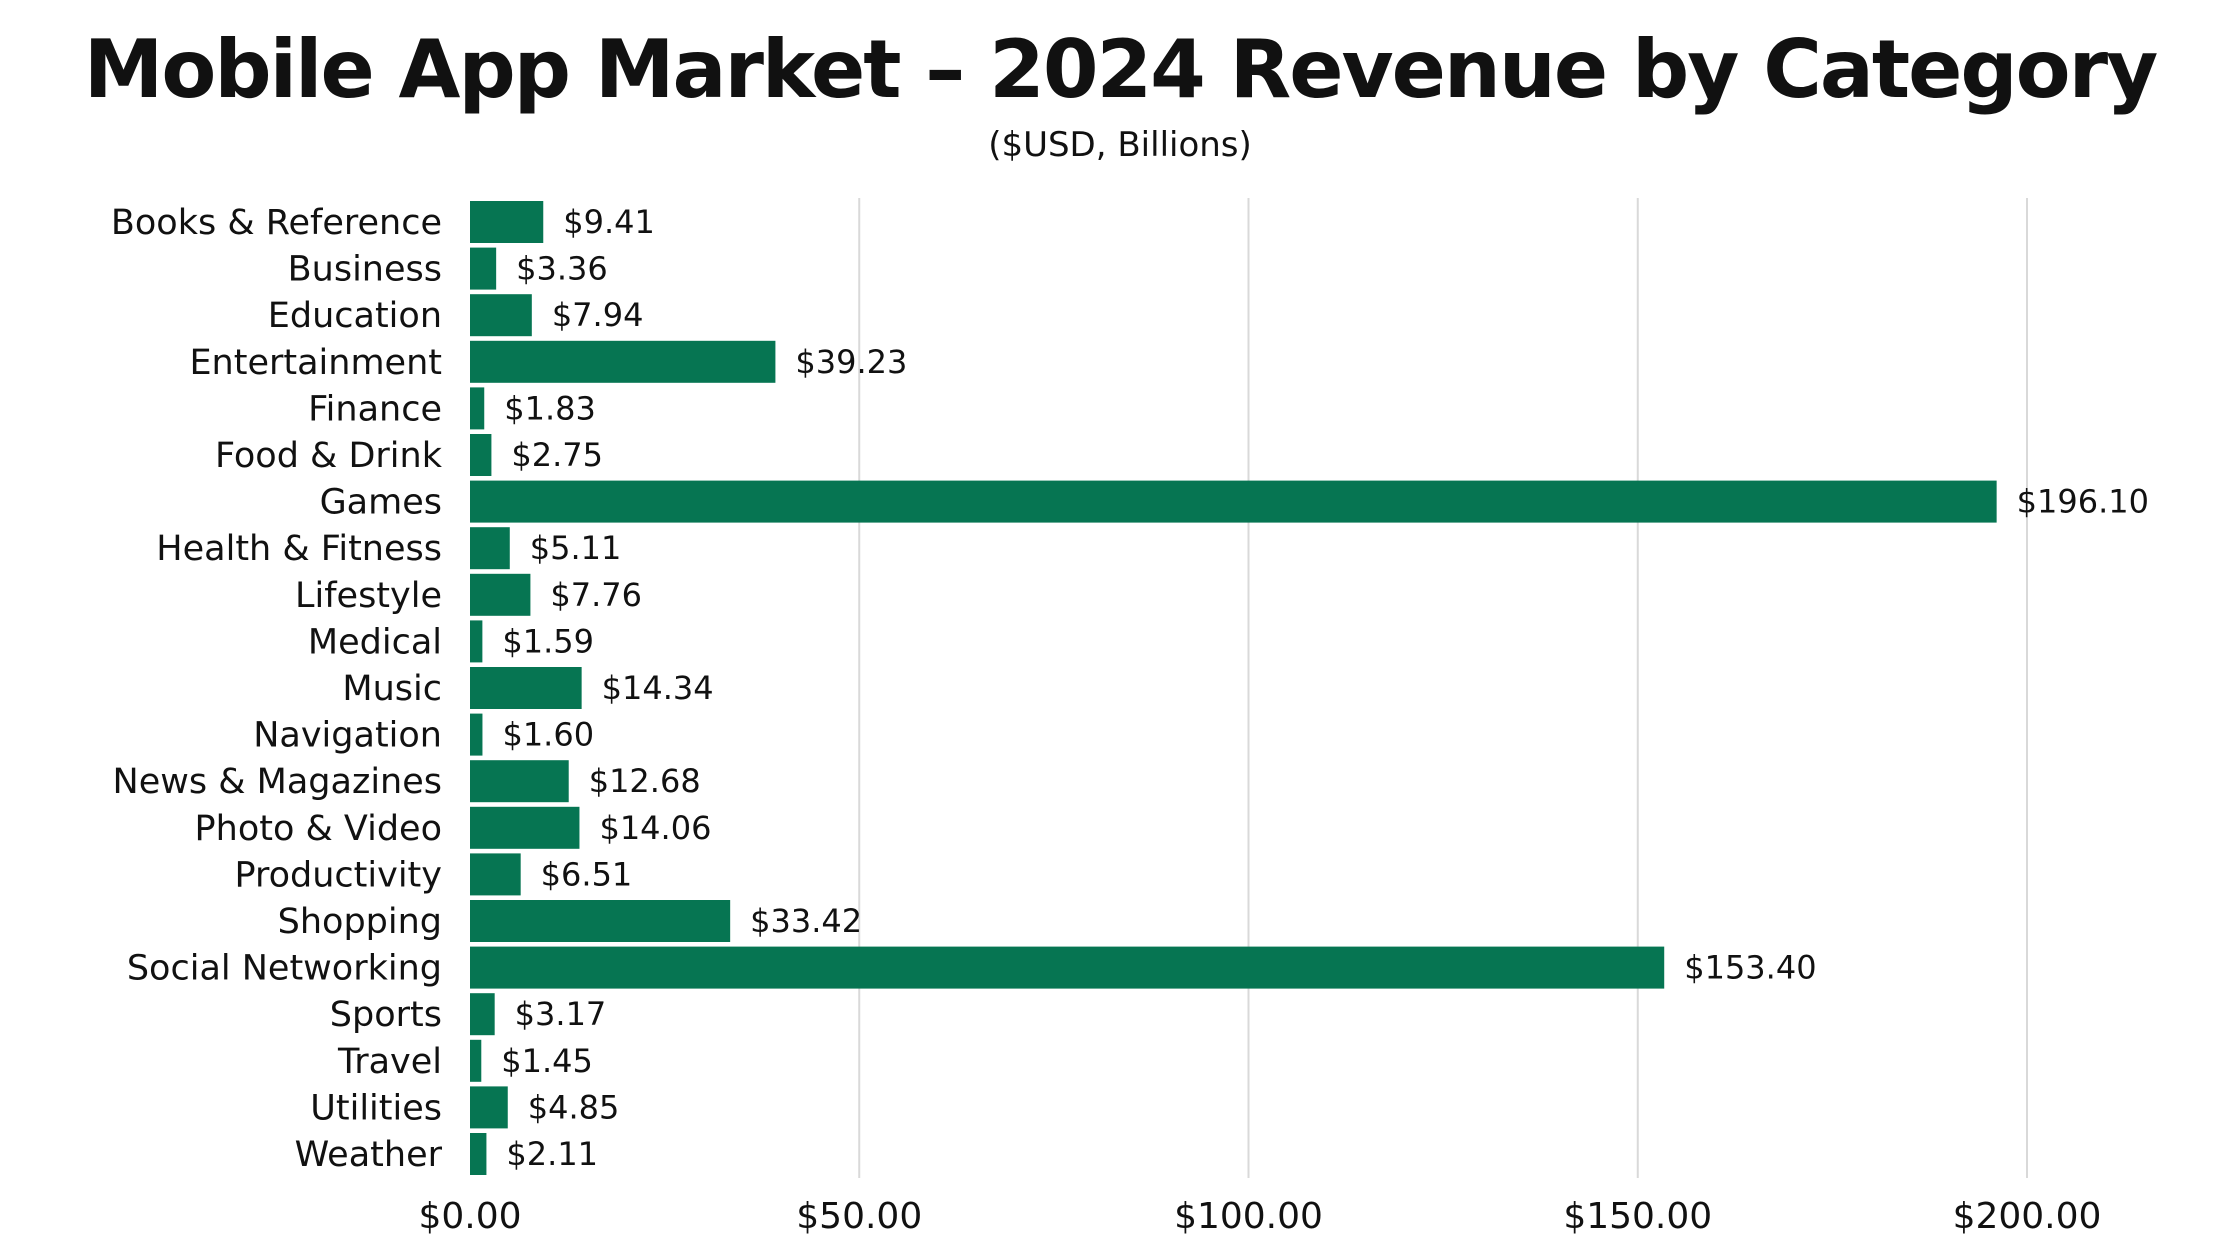  What do you see at coordinates (329, 456) in the screenshot?
I see `category-label: Food & Drink` at bounding box center [329, 456].